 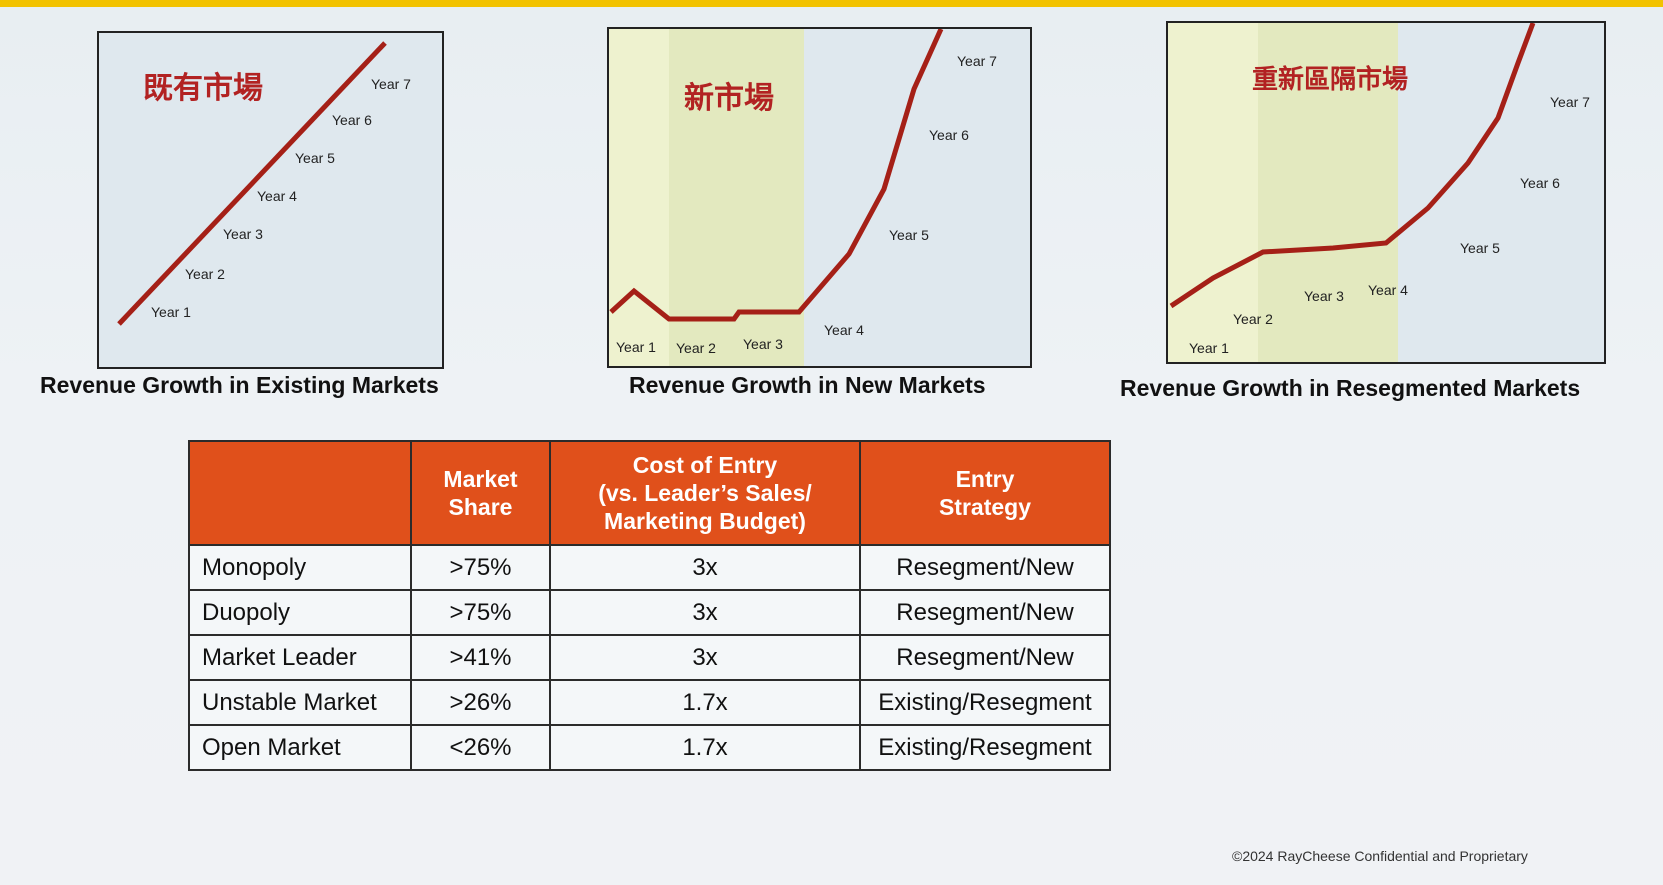 I want to click on header-entry-strategy: Entry Strategy, so click(x=985, y=493).